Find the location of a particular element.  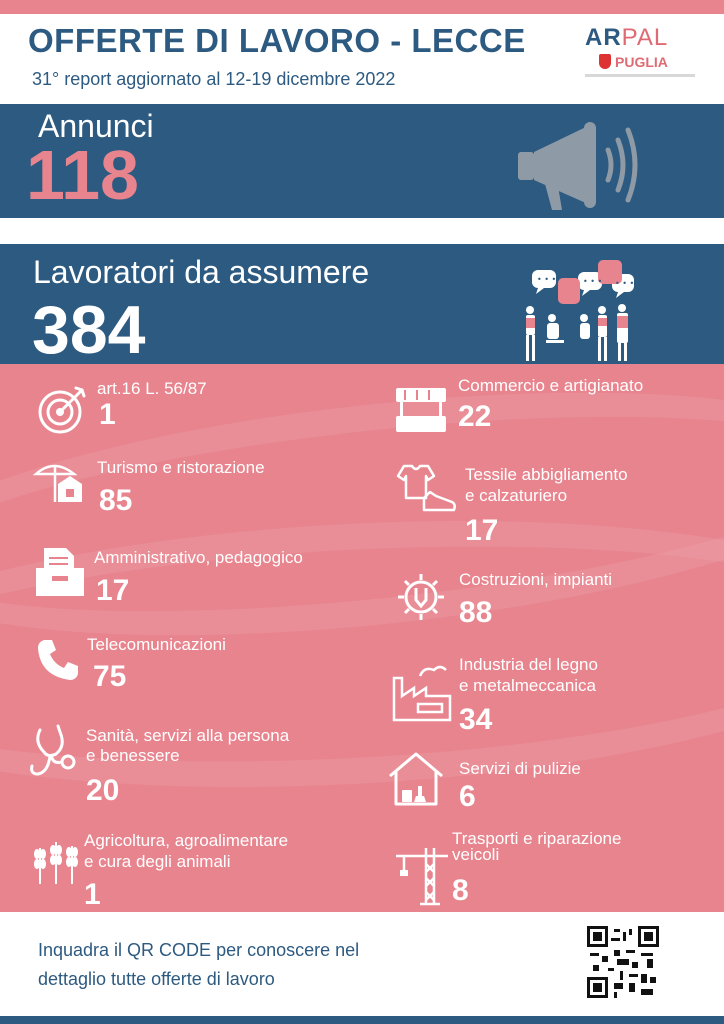

target-icon is located at coordinates (62, 410).